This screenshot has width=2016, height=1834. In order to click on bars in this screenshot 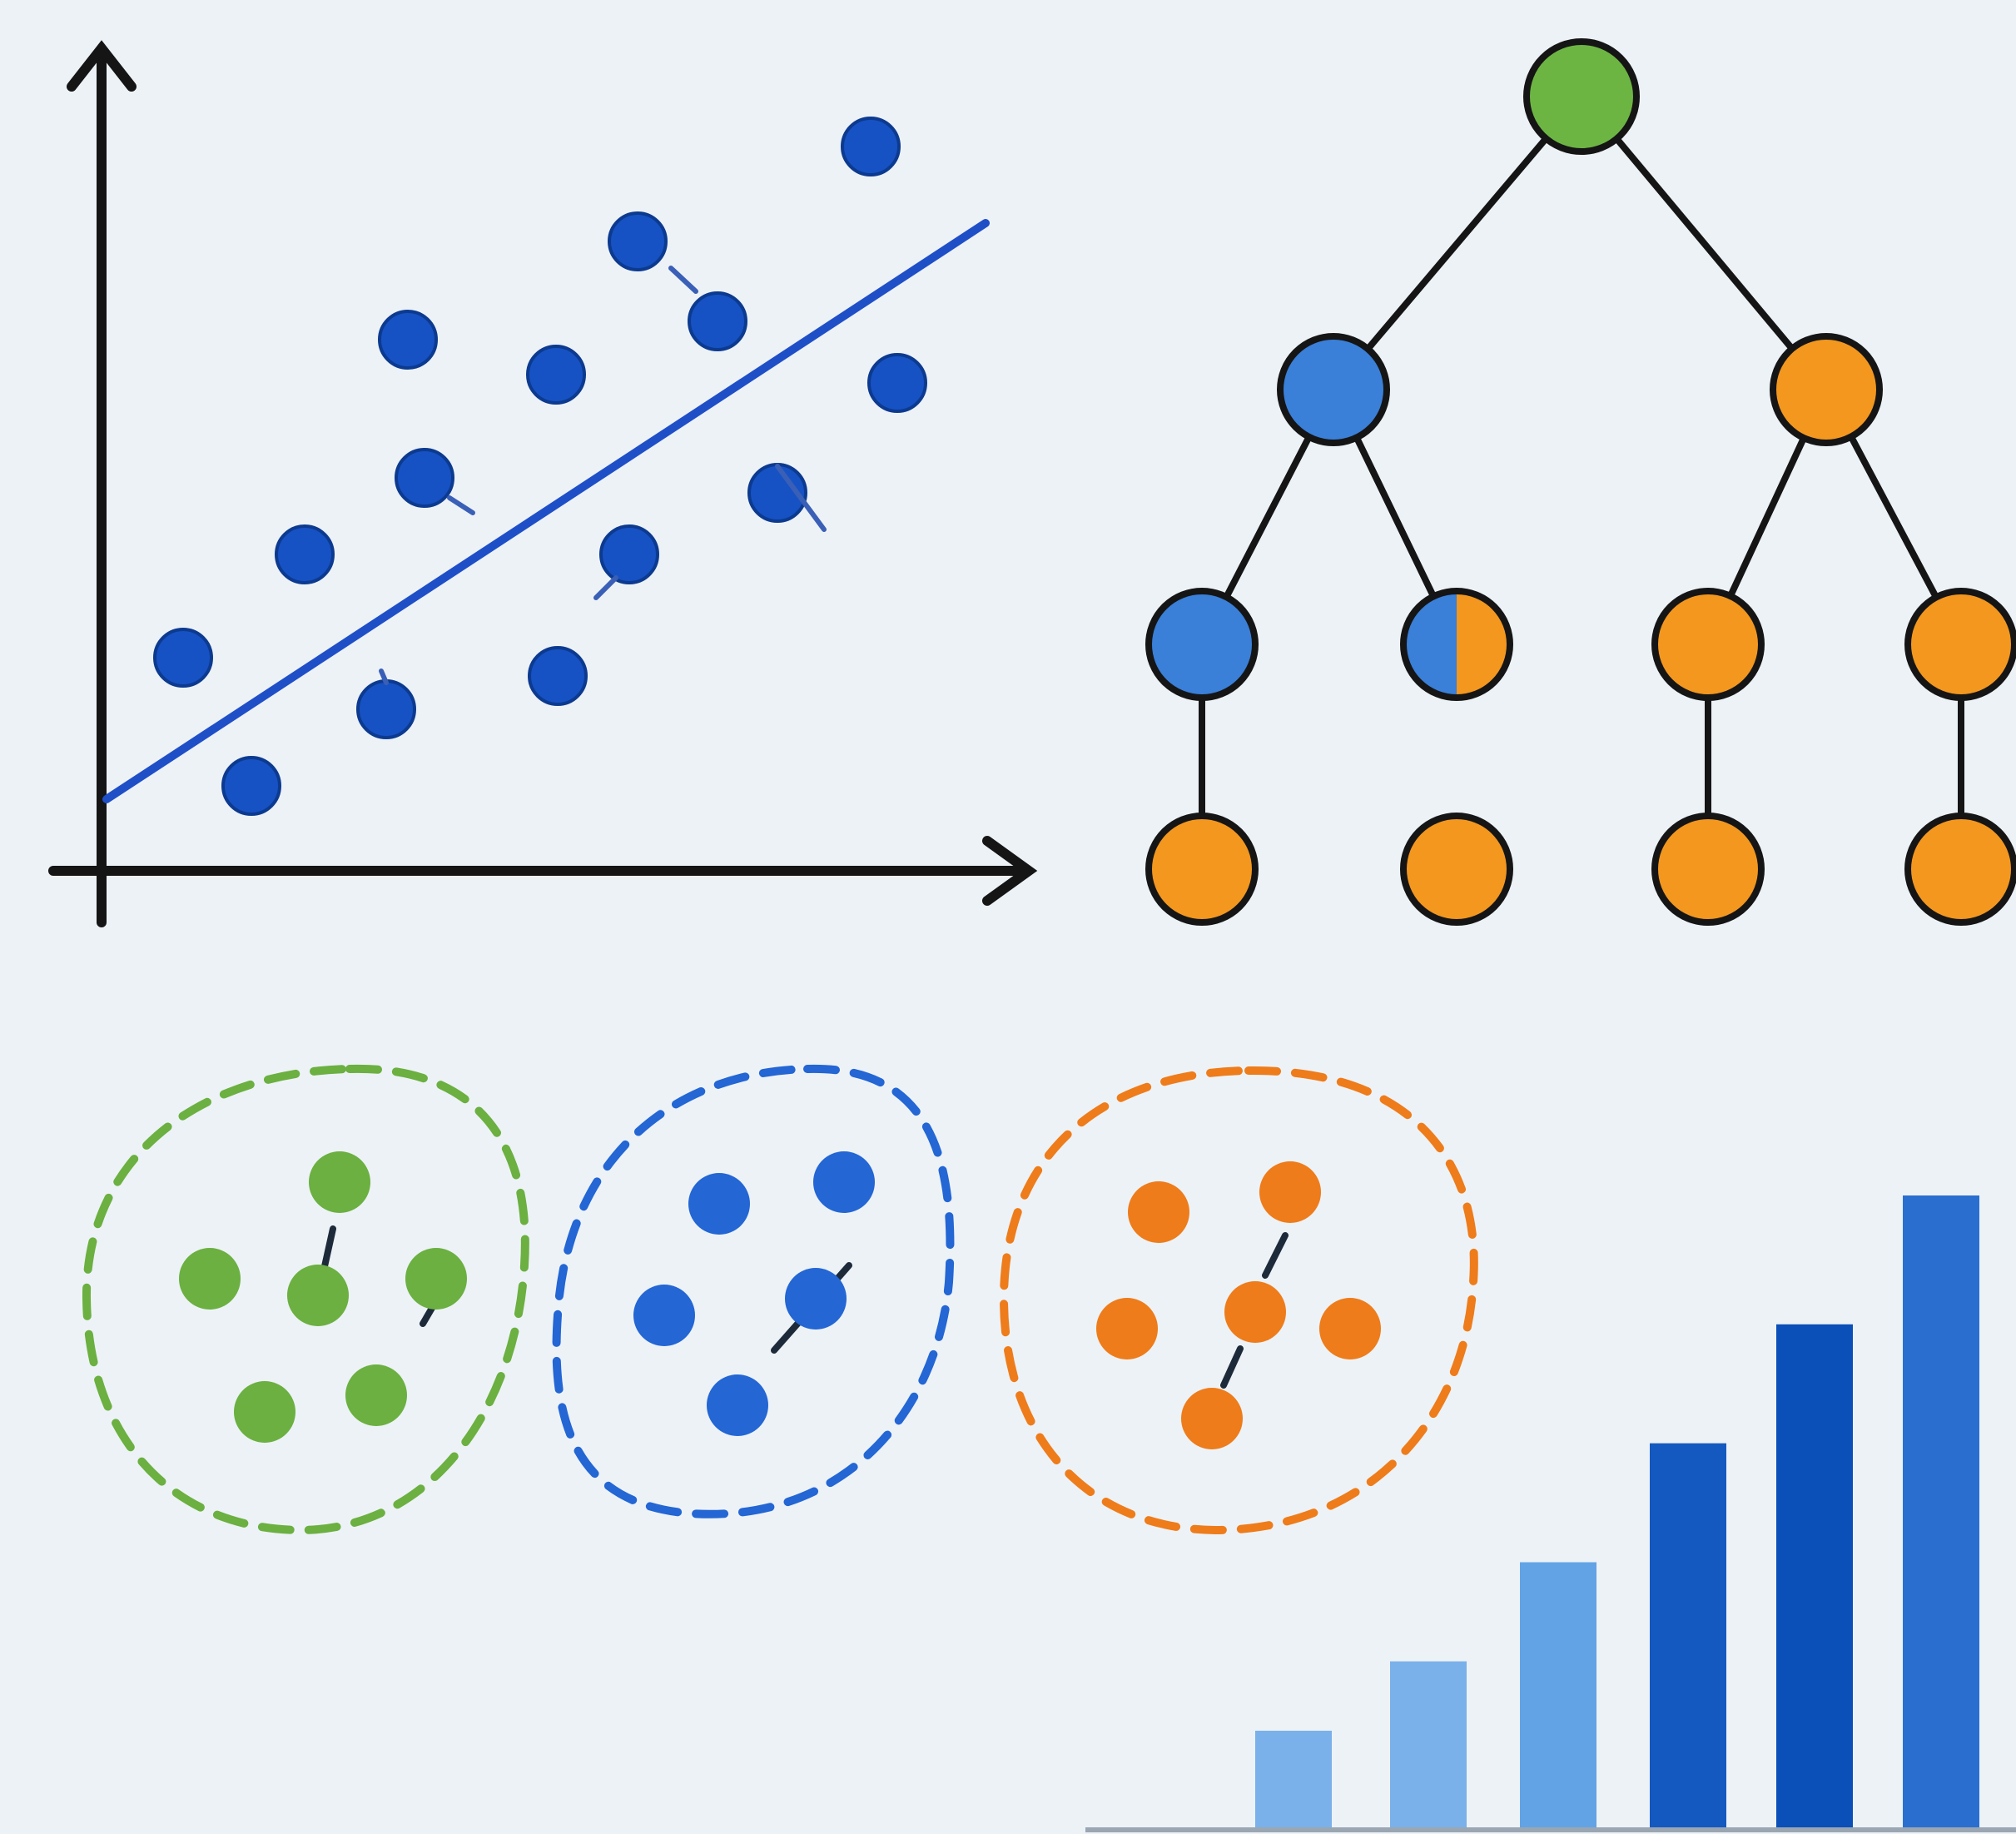, I will do `click(1617, 1512)`.